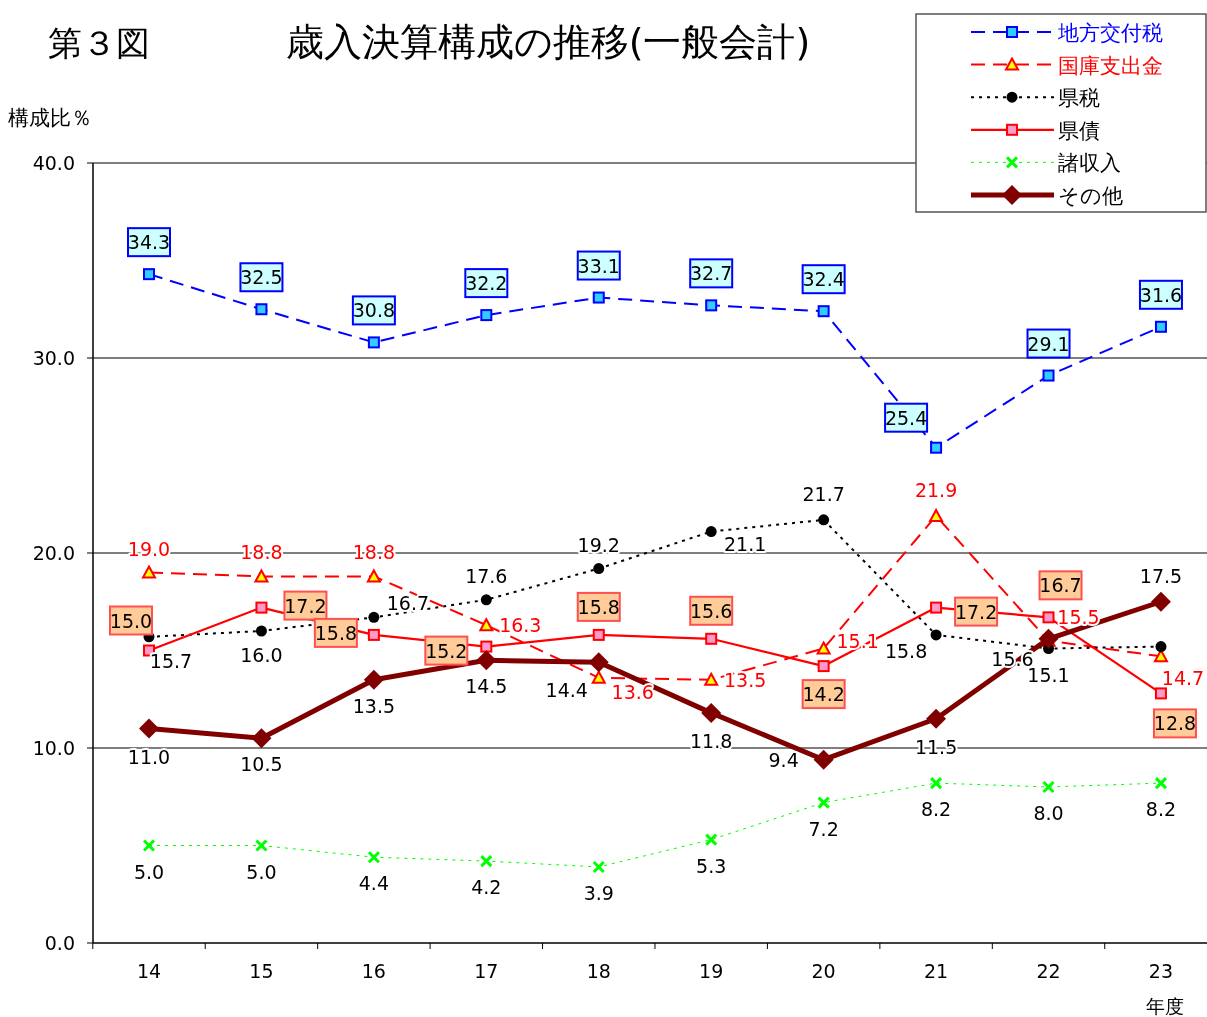  I want to click on y-tick-label: 20.0, so click(53, 553).